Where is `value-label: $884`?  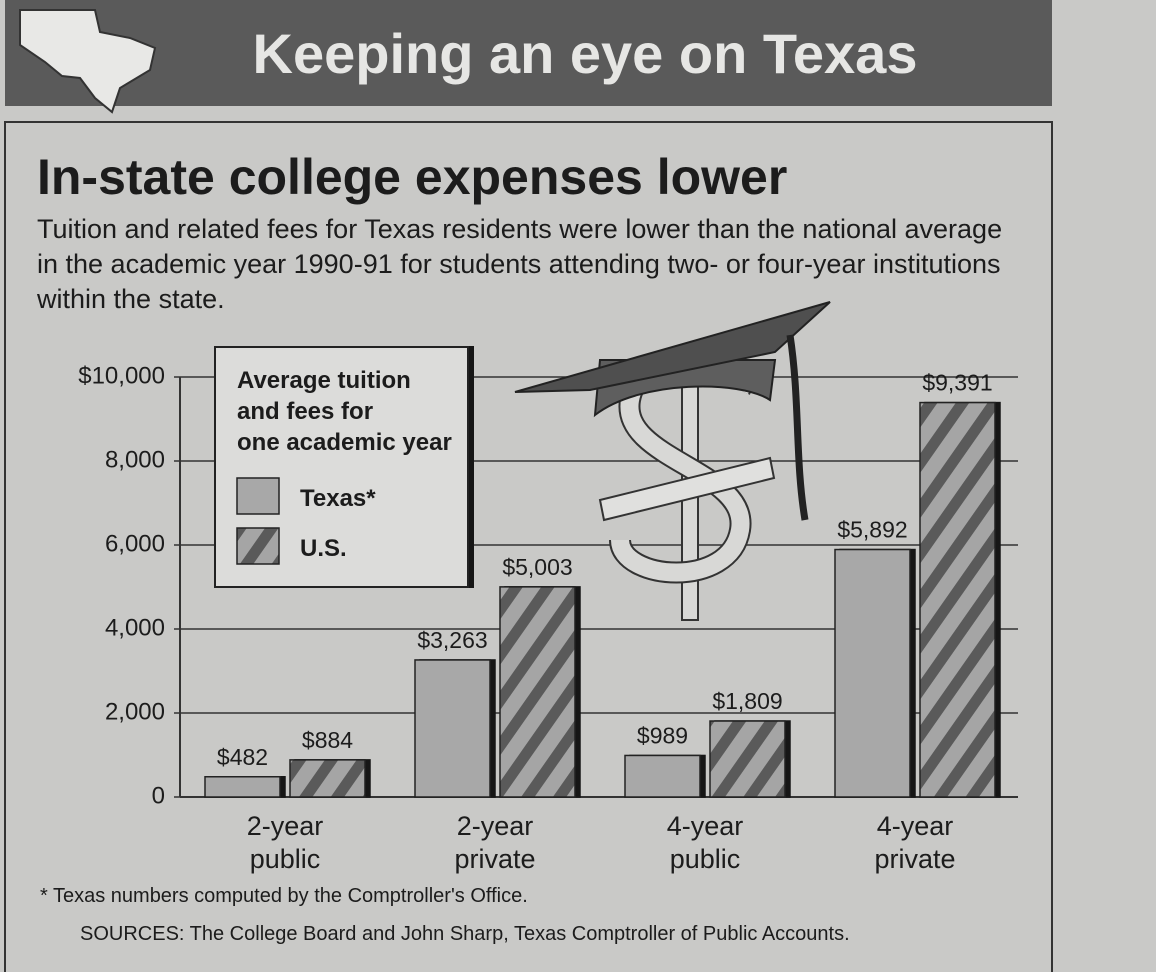
value-label: $884 is located at coordinates (327, 740).